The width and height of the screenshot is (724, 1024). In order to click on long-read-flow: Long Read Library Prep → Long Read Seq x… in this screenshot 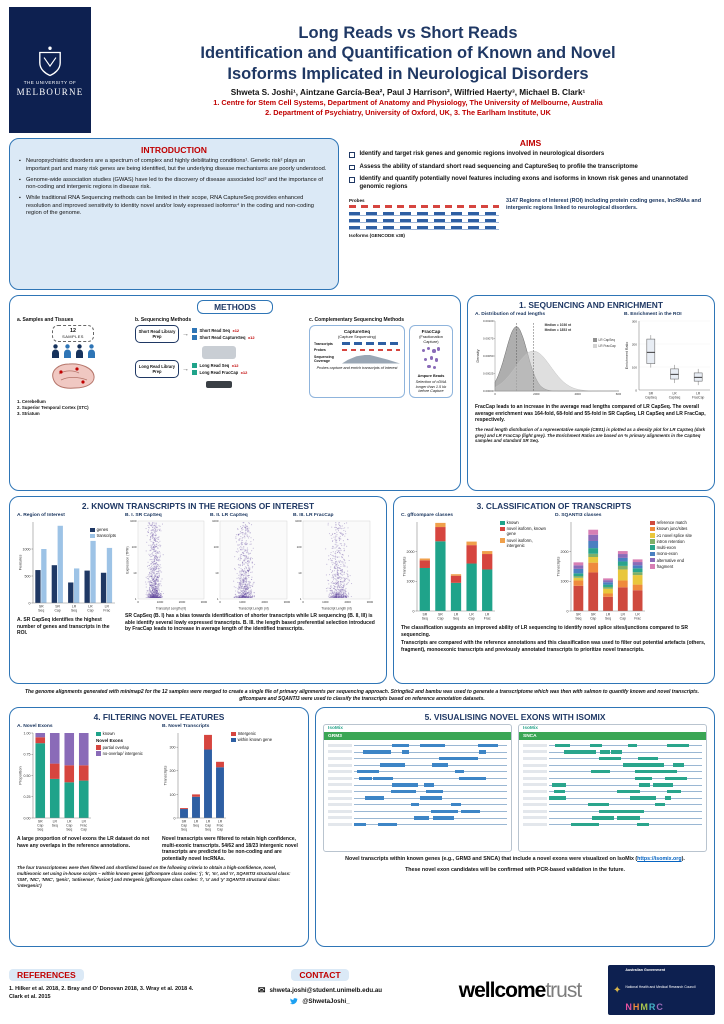, I will do `click(219, 369)`.